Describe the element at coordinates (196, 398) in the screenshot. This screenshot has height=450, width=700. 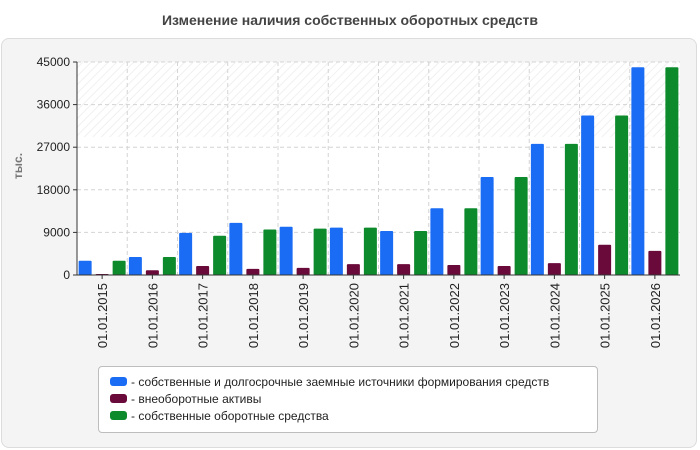
I see `legend-label-noncurrent: - внеоборотные активы` at that location.